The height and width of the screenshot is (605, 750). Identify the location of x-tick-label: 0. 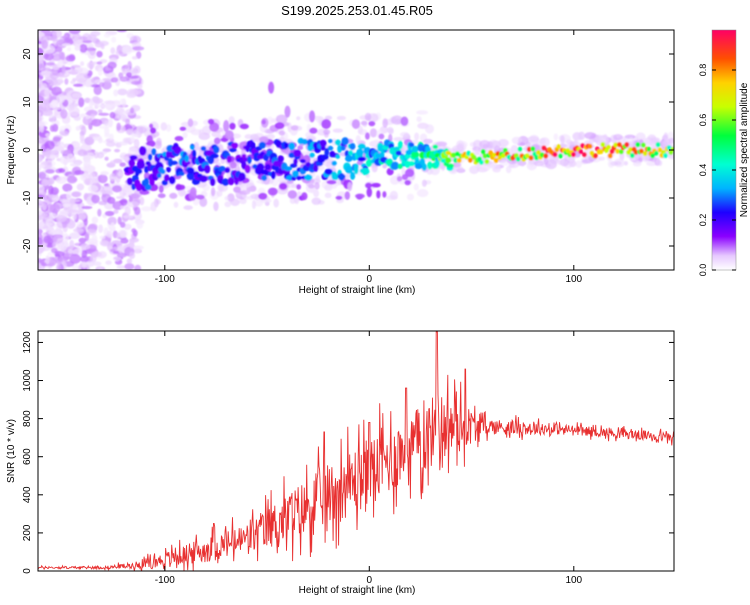
(370, 580).